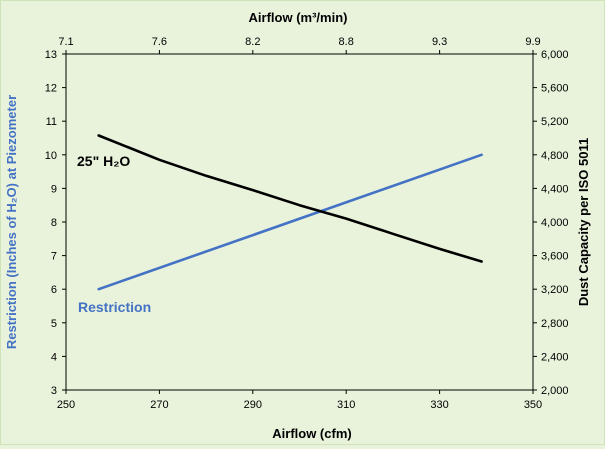  What do you see at coordinates (555, 357) in the screenshot?
I see `y-right-tick-label: 2,400` at bounding box center [555, 357].